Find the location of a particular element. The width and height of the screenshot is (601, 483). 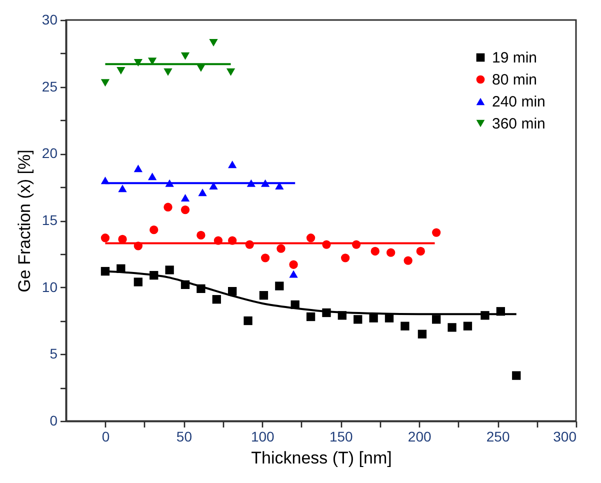

x-tick-label: 50 is located at coordinates (184, 436).